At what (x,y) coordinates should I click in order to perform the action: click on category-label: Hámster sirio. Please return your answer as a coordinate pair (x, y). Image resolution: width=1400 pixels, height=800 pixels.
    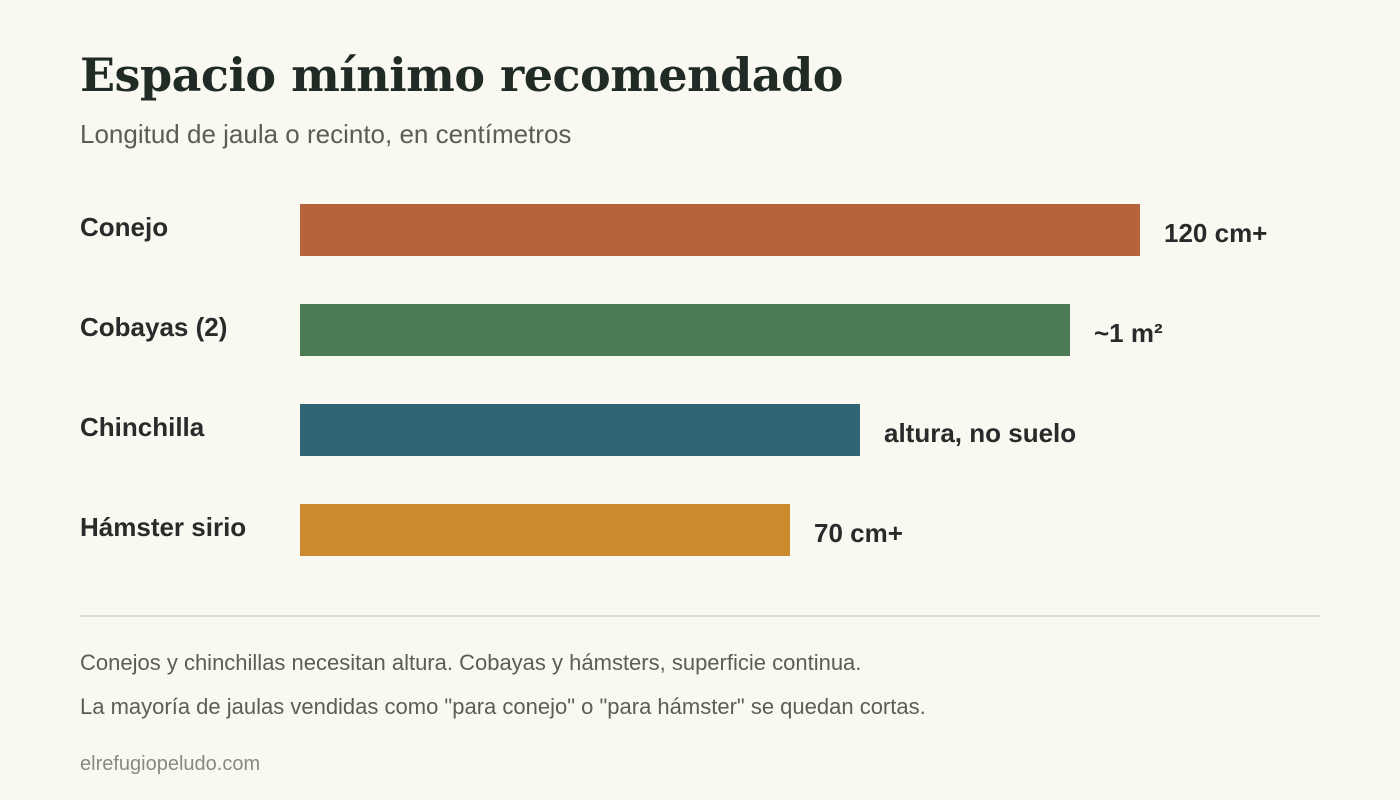
    Looking at the image, I should click on (163, 527).